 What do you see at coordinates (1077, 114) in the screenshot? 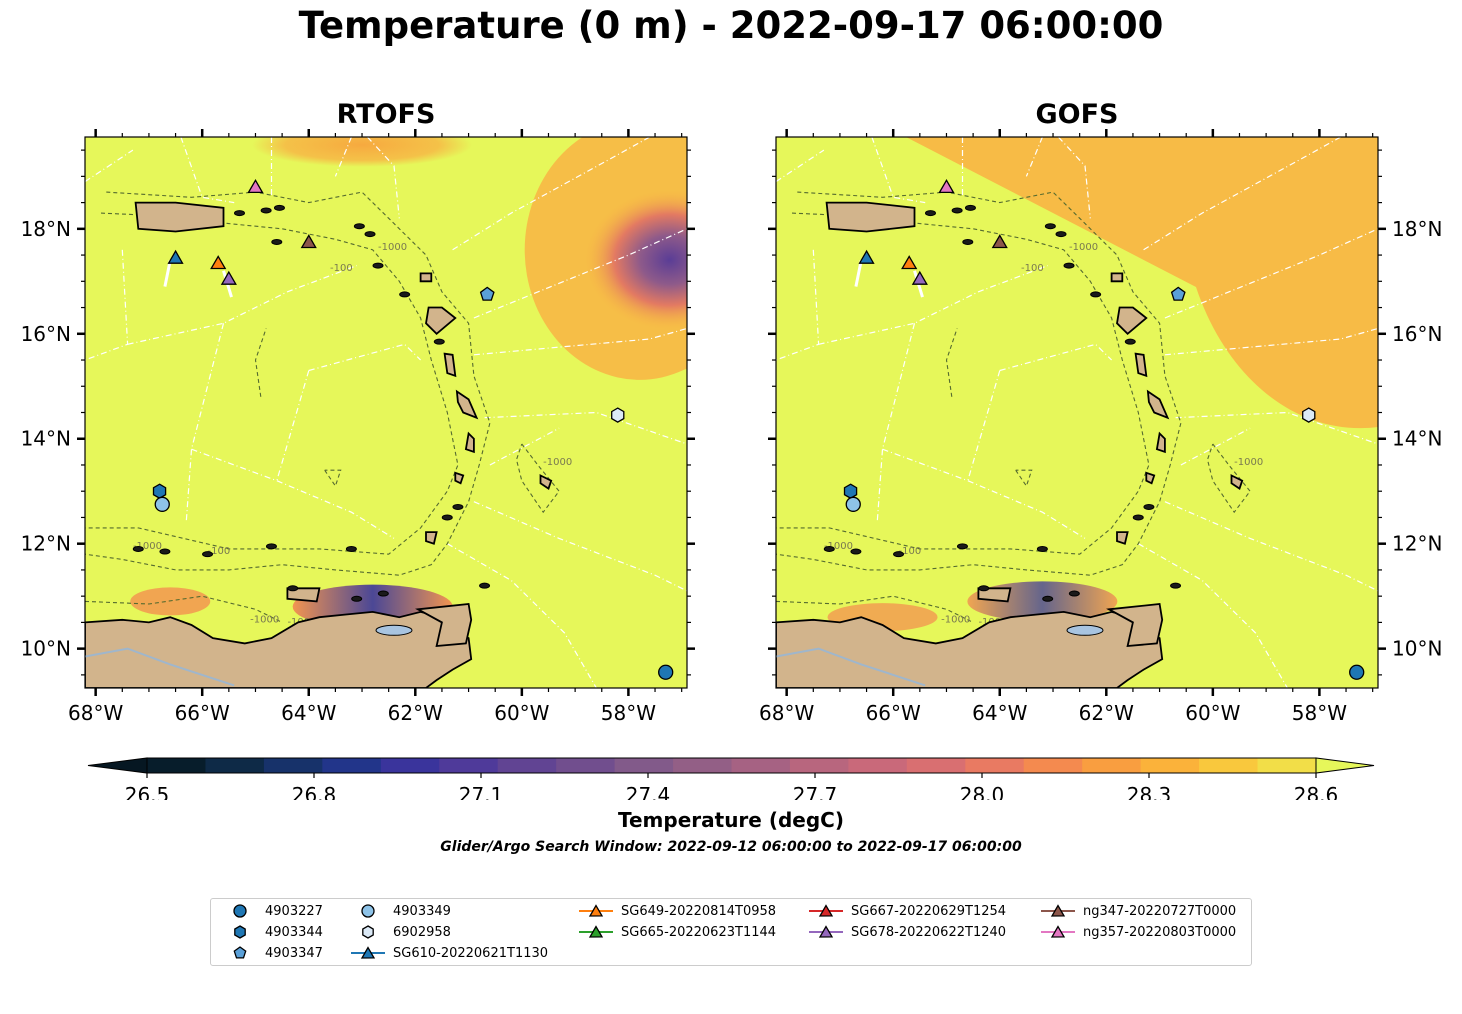
I see `panel-title-gofs: GOFS` at bounding box center [1077, 114].